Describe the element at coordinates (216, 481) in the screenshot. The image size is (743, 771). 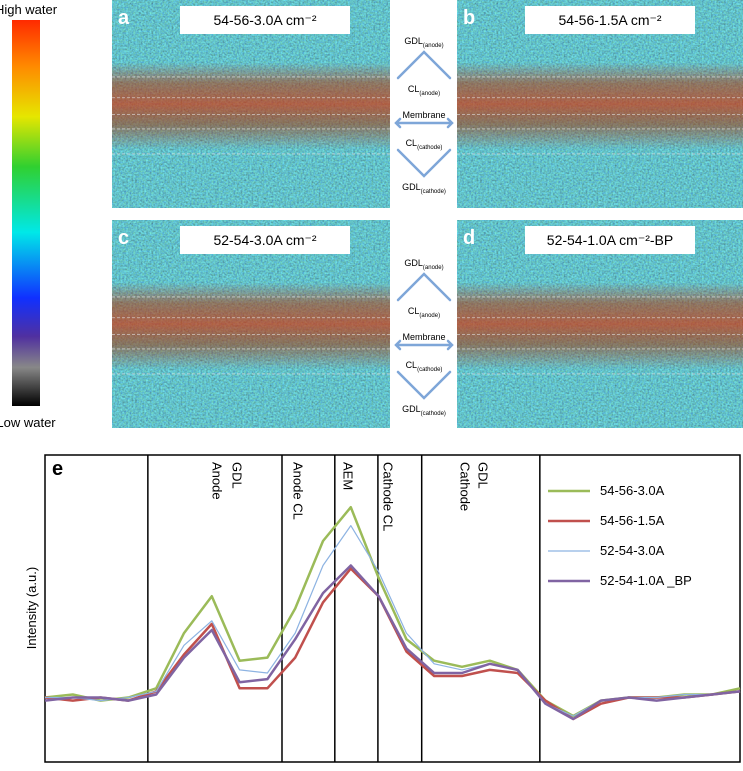
I see `region-label: Anode` at that location.